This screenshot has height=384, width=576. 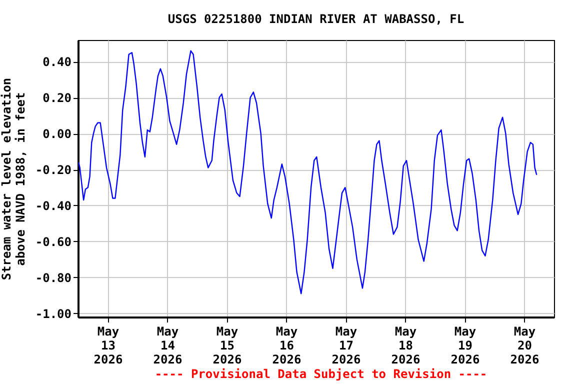 What do you see at coordinates (53, 205) in the screenshot?
I see `y-tick-label: -0.40` at bounding box center [53, 205].